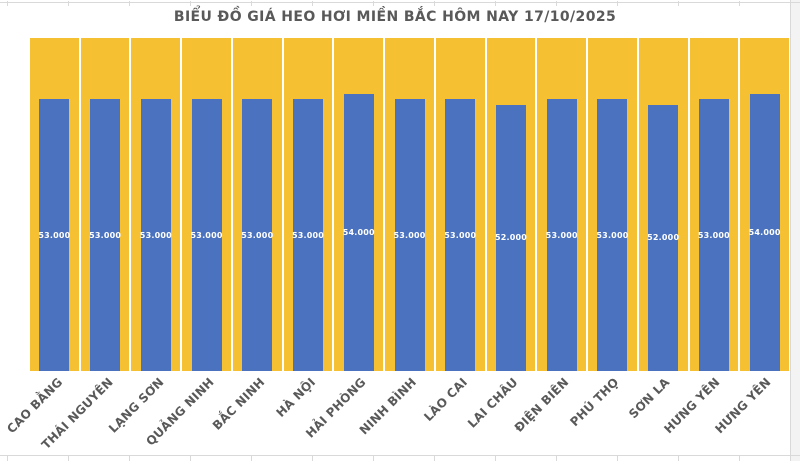 This screenshot has width=800, height=461. Describe the element at coordinates (238, 404) in the screenshot. I see `x-axis-label: BẮC NINH` at that location.